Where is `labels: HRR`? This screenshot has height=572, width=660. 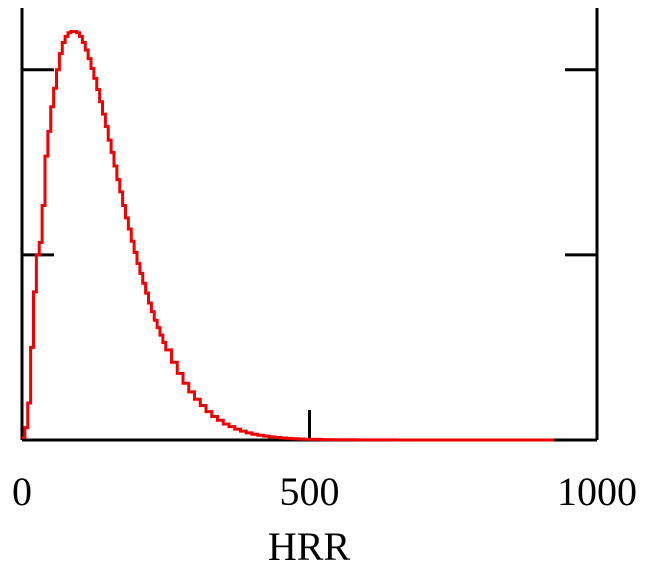 labels: HRR is located at coordinates (309, 546).